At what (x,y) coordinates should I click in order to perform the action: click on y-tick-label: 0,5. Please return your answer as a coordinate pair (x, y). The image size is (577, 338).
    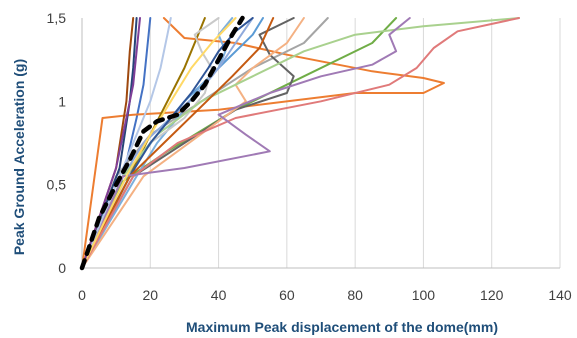
    Looking at the image, I should click on (57, 185).